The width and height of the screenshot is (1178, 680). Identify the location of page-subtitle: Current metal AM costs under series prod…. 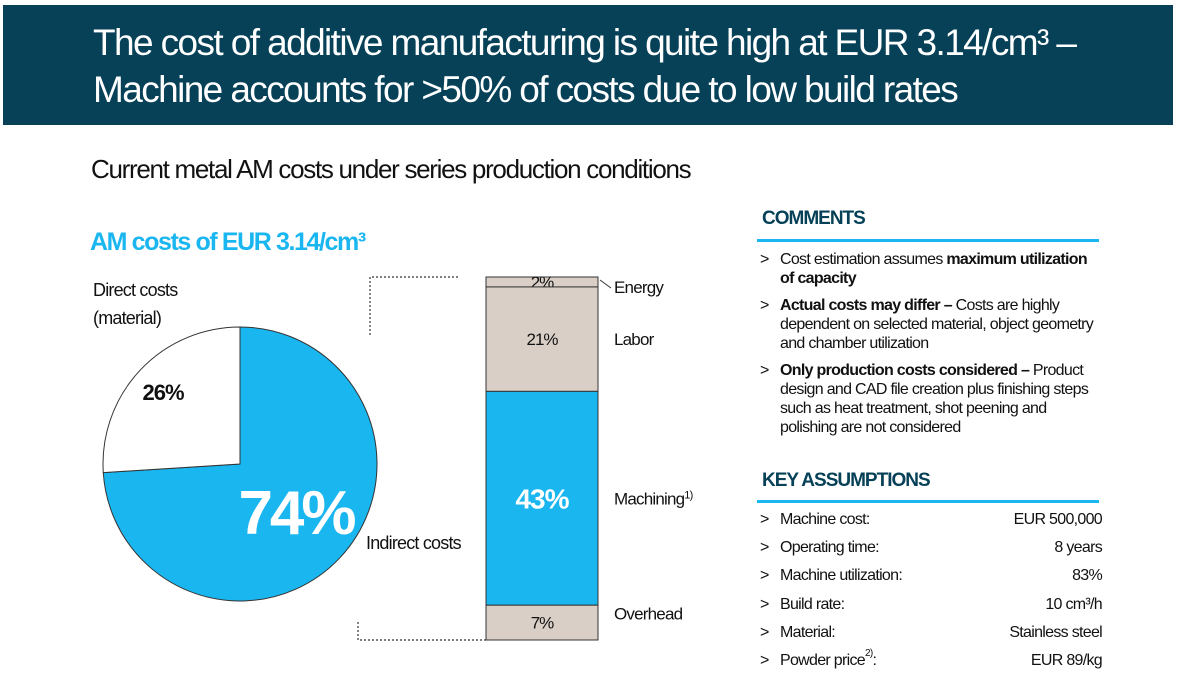
(391, 169).